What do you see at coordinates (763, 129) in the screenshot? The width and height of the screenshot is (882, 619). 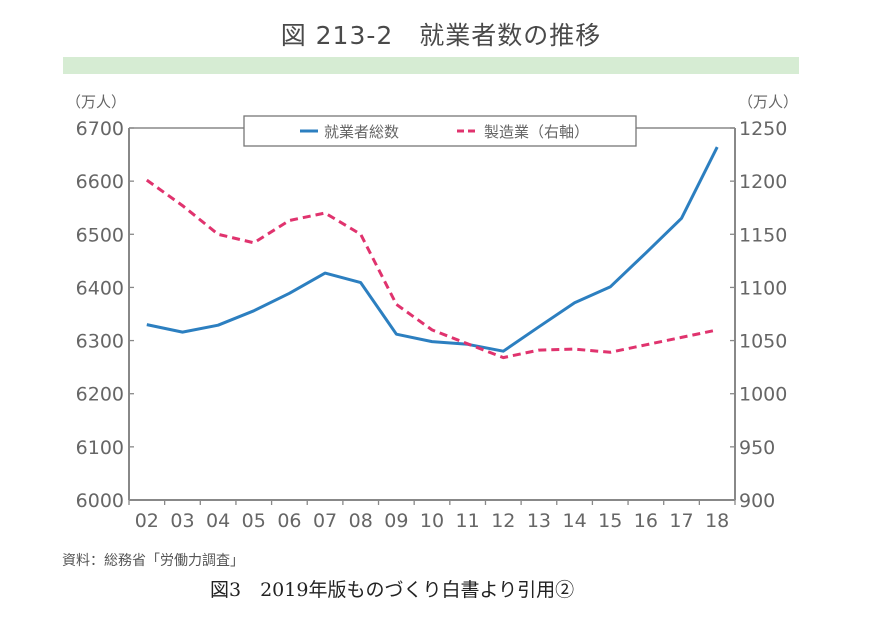 I see `right-tick-label: 1250` at bounding box center [763, 129].